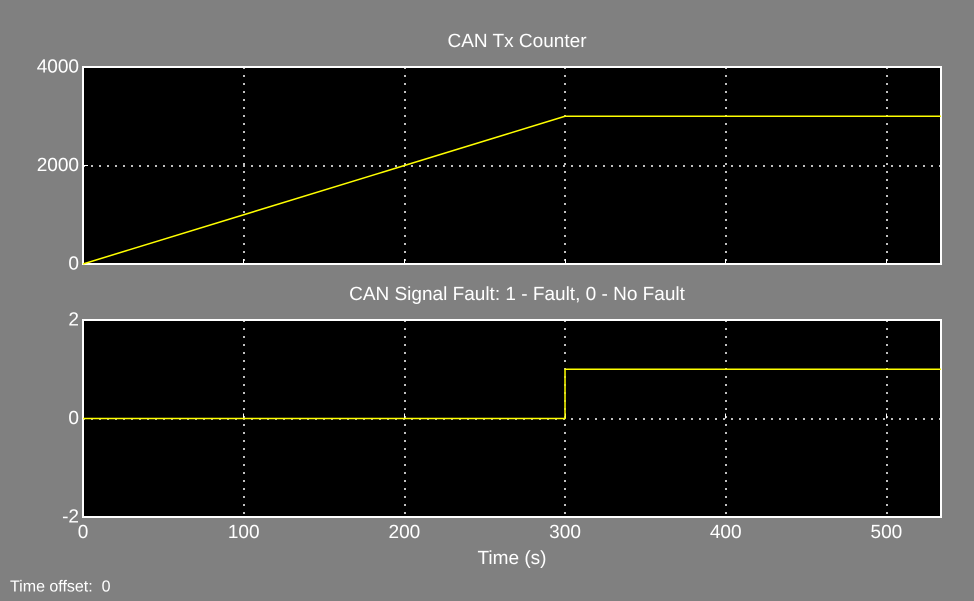  I want to click on x-tick-label: 300, so click(565, 532).